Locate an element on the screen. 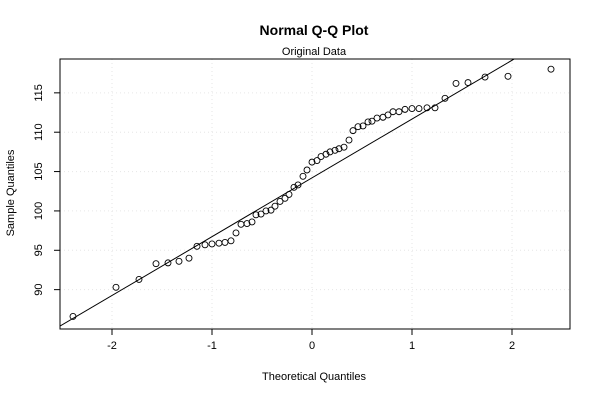 The height and width of the screenshot is (400, 599). y-axis: 90 95 100 105 110 115 is located at coordinates (47, 190).